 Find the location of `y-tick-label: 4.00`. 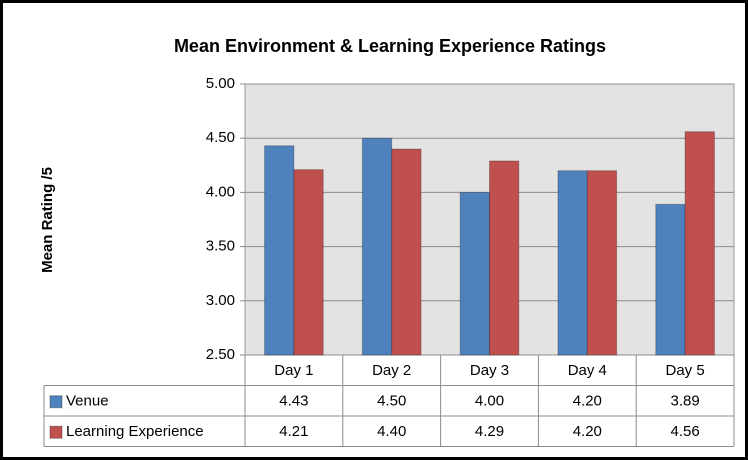

y-tick-label: 4.00 is located at coordinates (220, 191).